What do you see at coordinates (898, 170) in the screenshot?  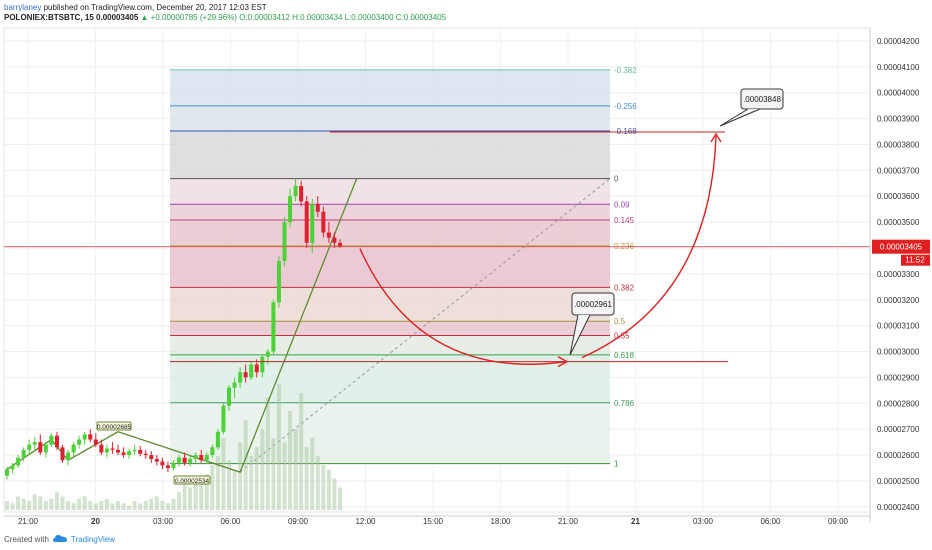 I see `y-tick-label: 0.00003700` at bounding box center [898, 170].